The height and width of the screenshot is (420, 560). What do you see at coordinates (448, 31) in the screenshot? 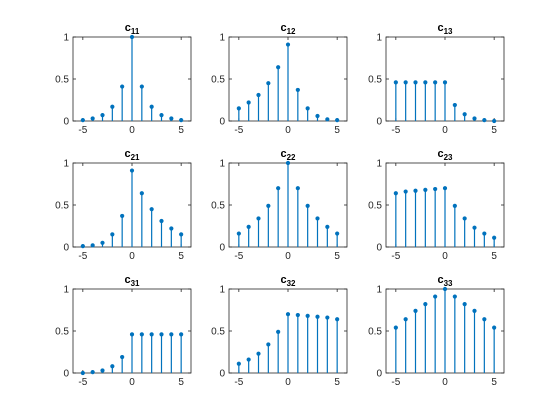
I see `subplot-title-subscript: 13` at bounding box center [448, 31].